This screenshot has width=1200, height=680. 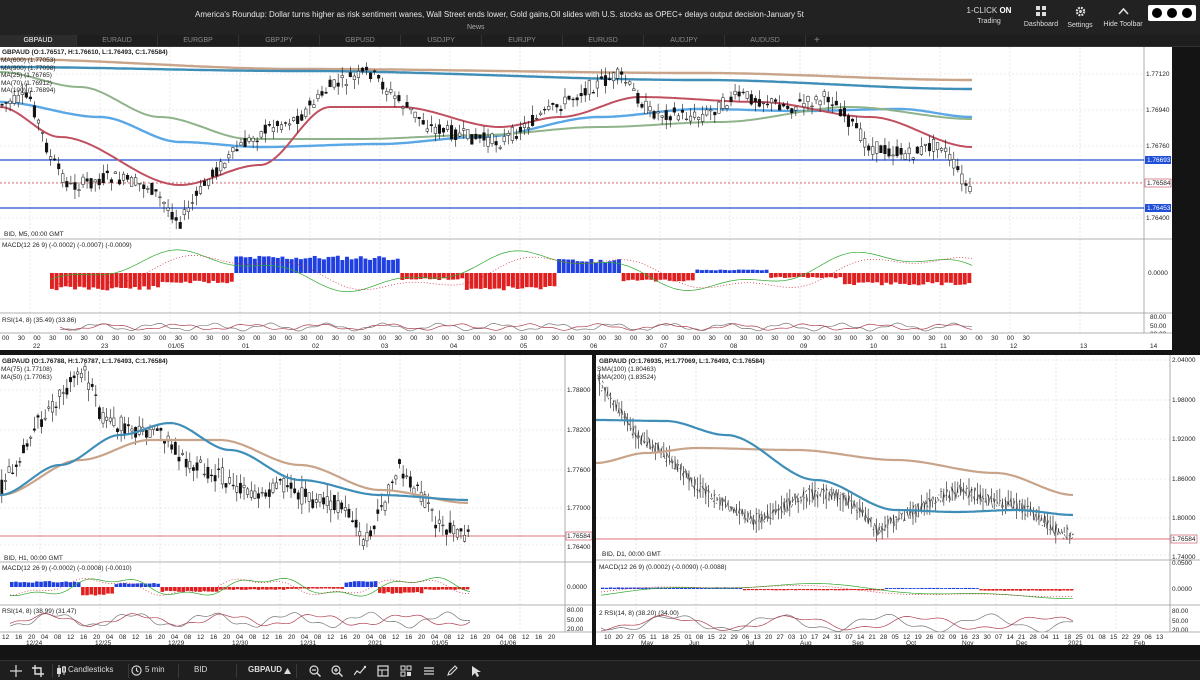 I want to click on price-side-select: BID, so click(x=201, y=669).